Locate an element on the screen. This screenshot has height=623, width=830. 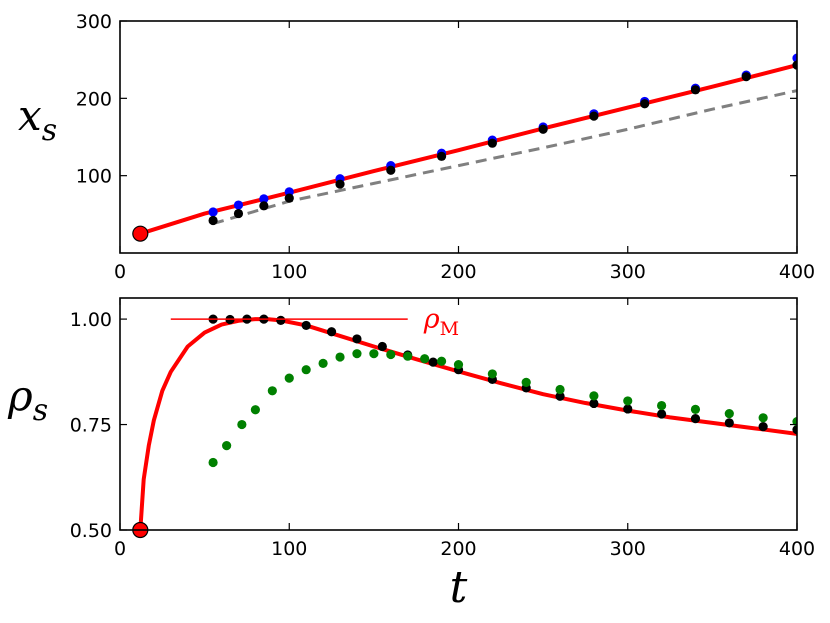
y-tick-label: 100 is located at coordinates (94, 177).